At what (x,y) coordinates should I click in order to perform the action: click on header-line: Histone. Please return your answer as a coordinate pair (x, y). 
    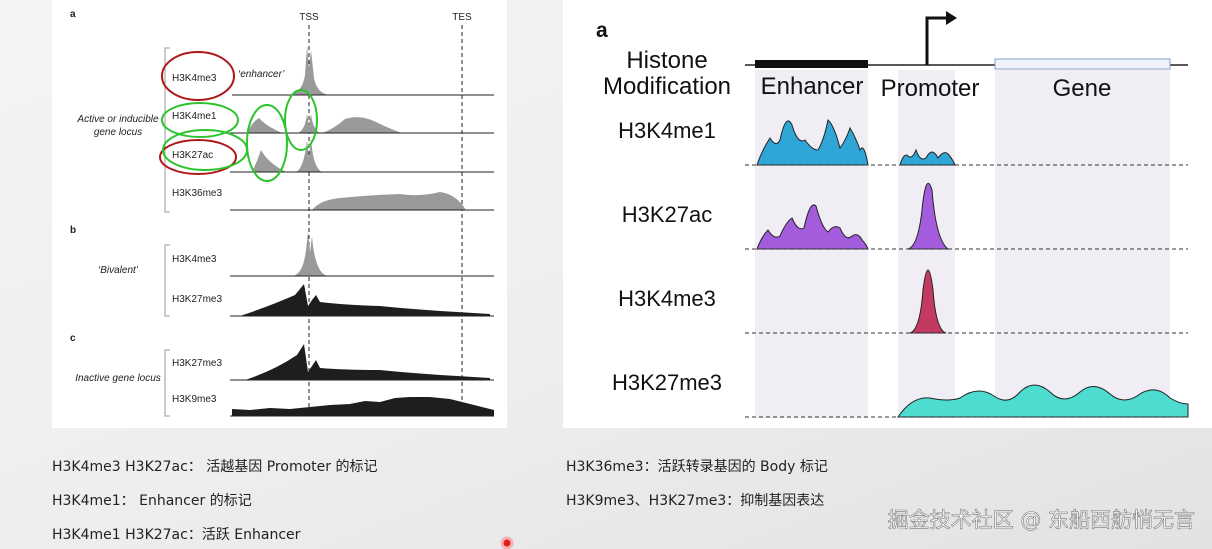
    Looking at the image, I should click on (666, 60).